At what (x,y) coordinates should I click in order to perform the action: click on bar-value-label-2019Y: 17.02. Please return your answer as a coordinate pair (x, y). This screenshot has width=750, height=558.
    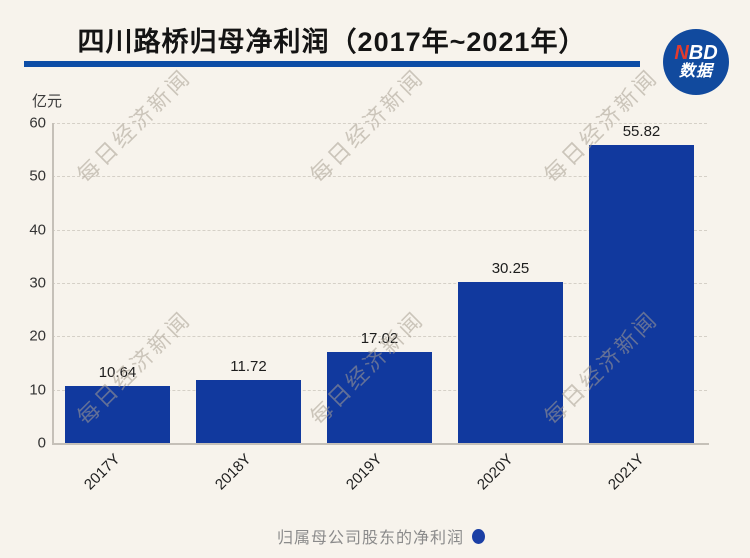
    Looking at the image, I should click on (379, 339).